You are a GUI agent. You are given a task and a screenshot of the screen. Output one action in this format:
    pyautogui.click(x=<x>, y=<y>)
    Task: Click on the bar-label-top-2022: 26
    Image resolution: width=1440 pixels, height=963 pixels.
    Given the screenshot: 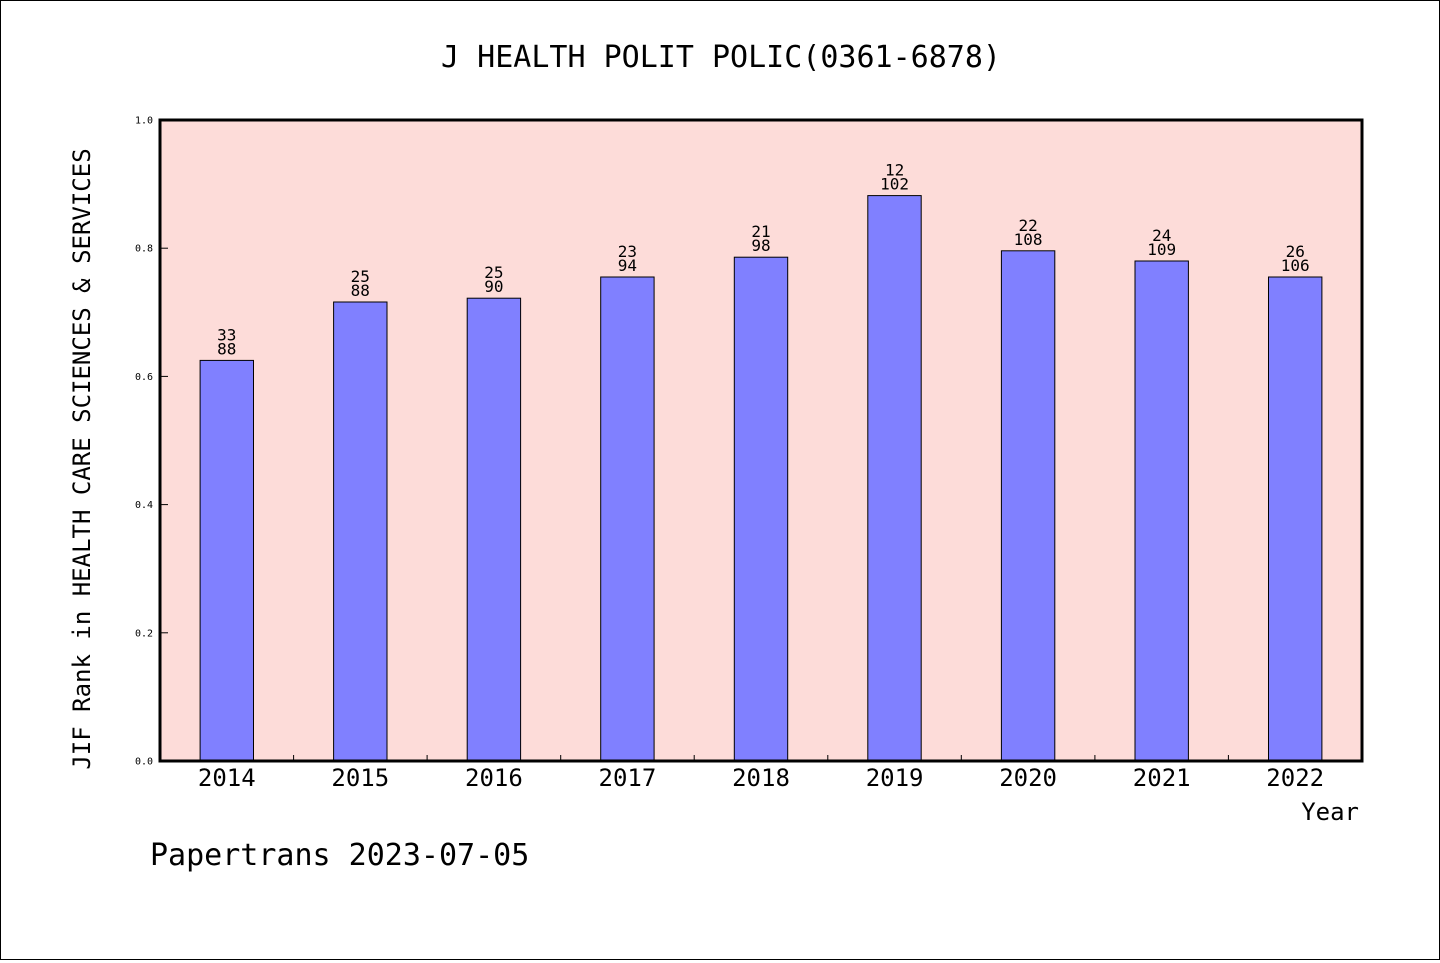 What is the action you would take?
    pyautogui.click(x=1295, y=251)
    